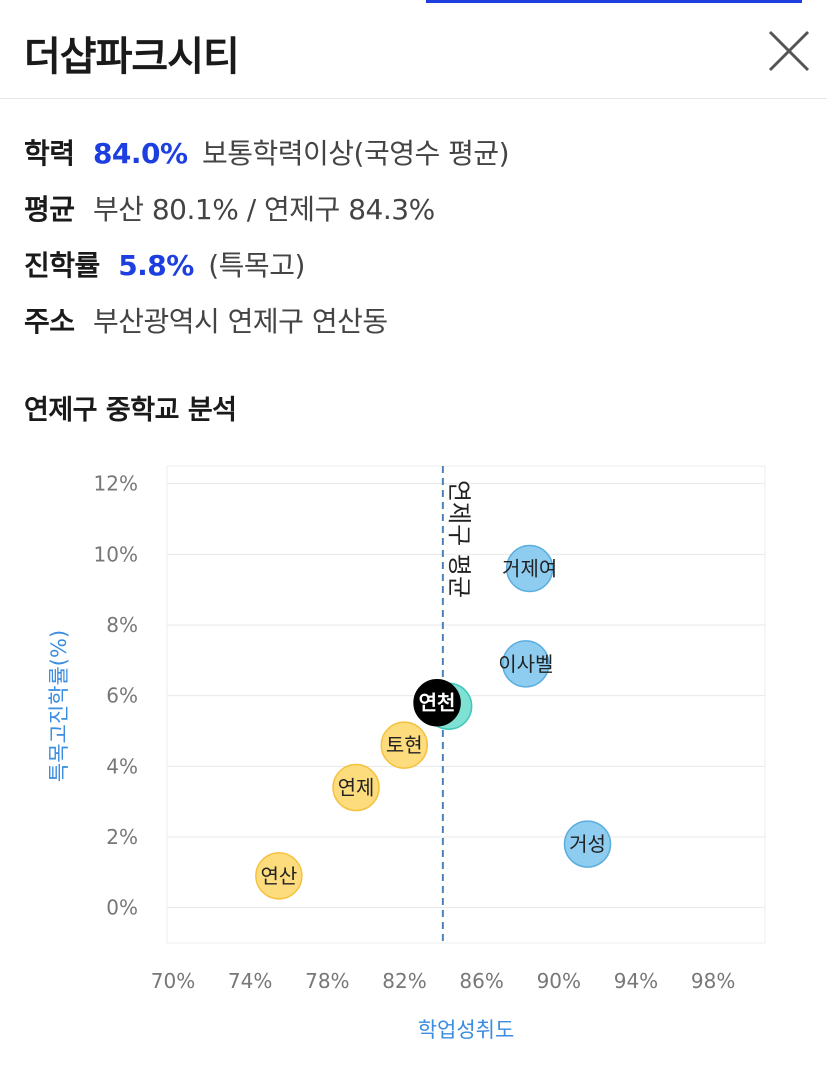 This screenshot has width=827, height=1068. I want to click on point-label: 거제여, so click(529, 568).